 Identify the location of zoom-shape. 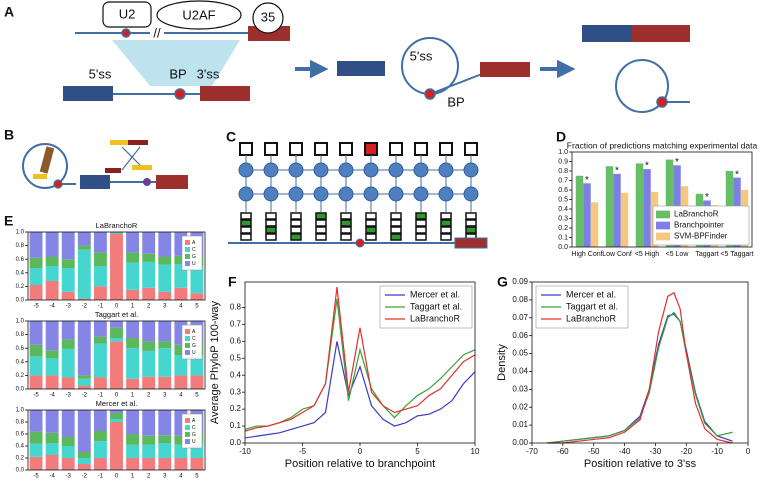
(176, 63).